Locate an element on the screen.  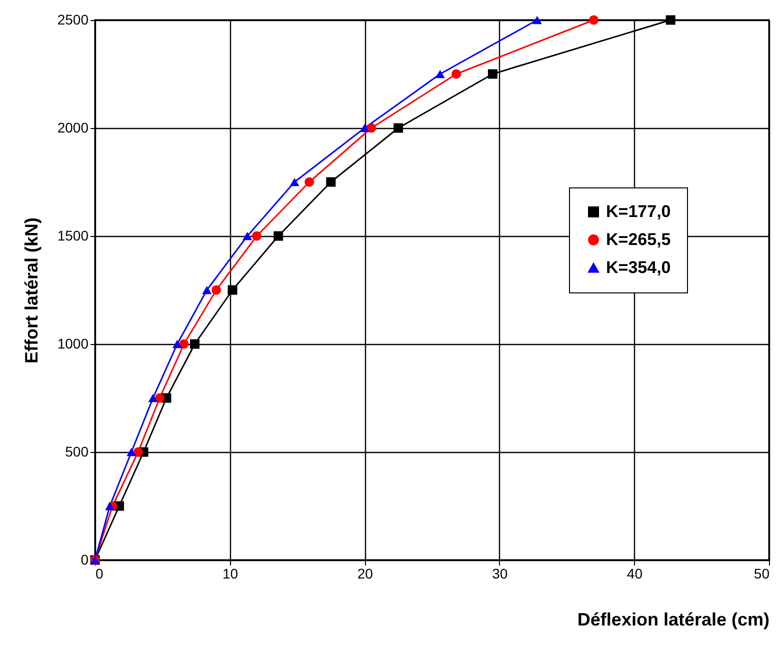
legend-label: K=177,0 is located at coordinates (638, 211).